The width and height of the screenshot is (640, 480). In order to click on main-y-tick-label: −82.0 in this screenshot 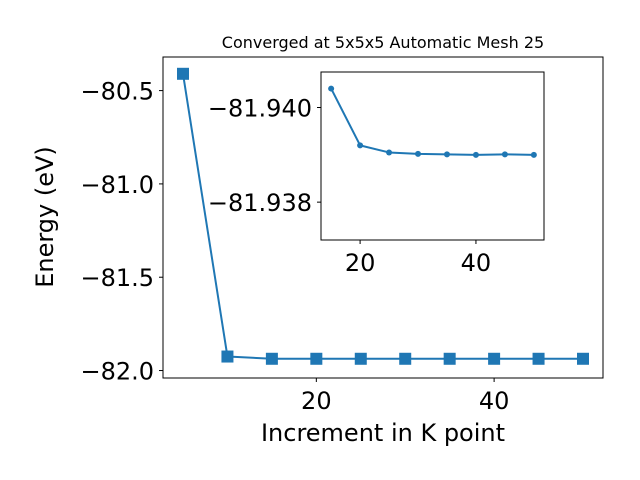, I will do `click(117, 372)`.